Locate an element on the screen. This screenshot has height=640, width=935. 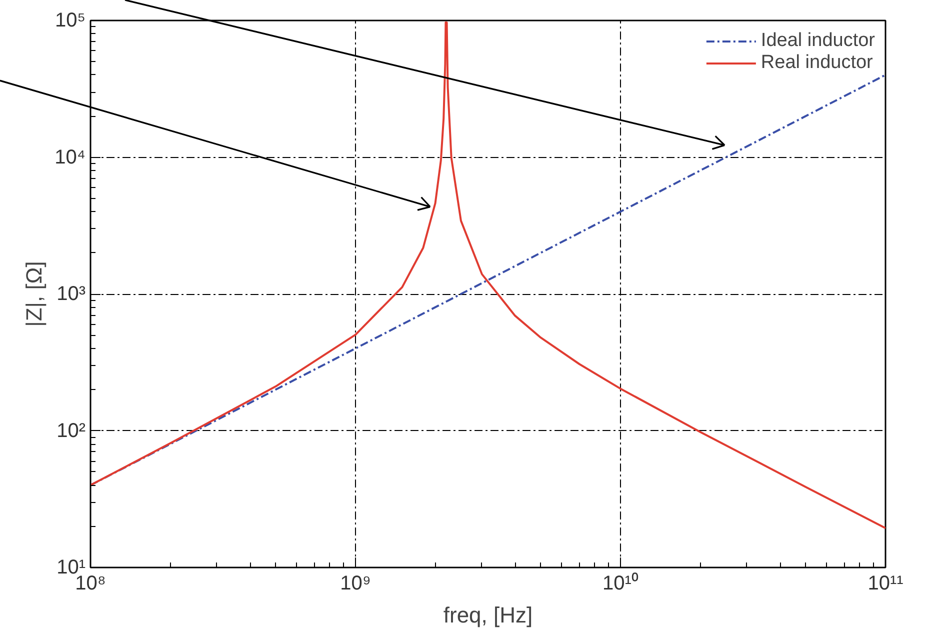
y-tick-label: 10⁵ is located at coordinates (70, 21).